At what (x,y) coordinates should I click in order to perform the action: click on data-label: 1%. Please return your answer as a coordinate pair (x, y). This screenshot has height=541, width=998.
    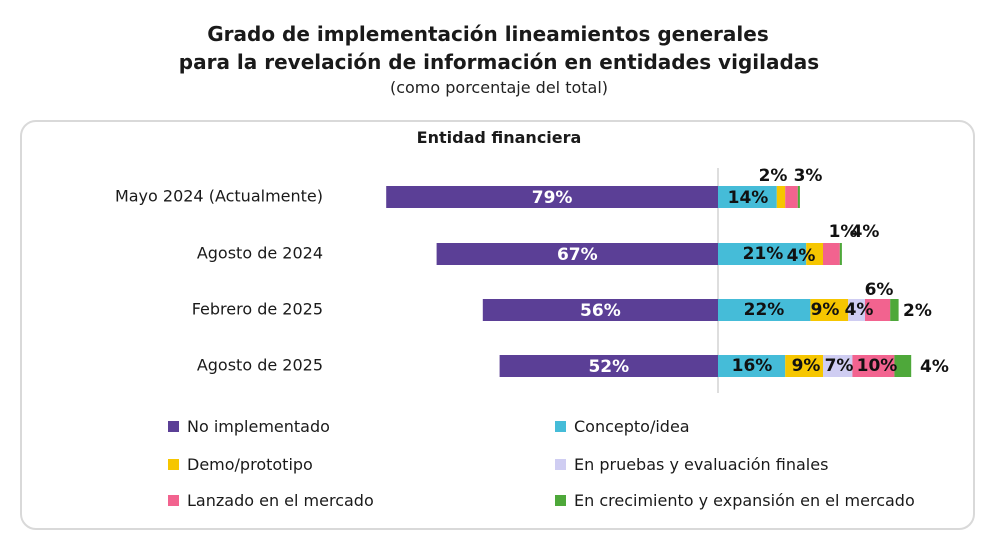
    Looking at the image, I should click on (843, 232).